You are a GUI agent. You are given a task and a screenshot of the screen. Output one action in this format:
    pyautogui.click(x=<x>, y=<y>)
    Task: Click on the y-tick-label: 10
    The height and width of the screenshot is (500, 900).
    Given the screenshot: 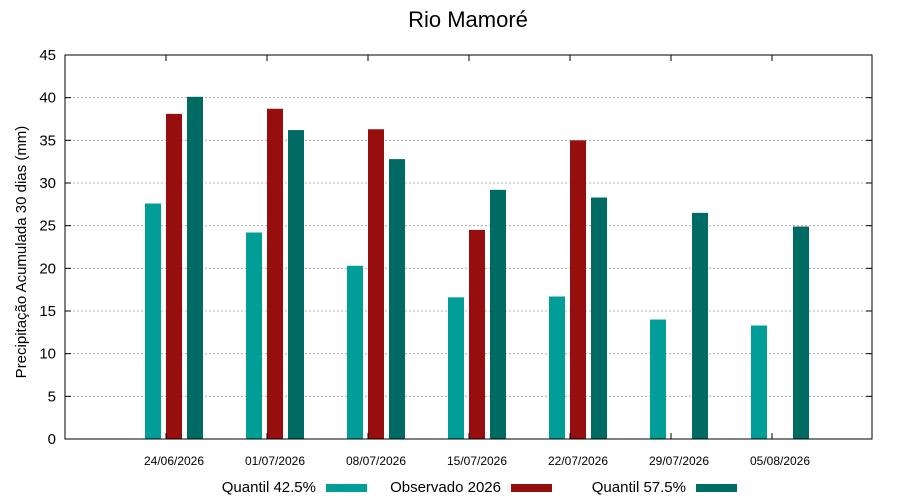 What is the action you would take?
    pyautogui.click(x=47, y=354)
    